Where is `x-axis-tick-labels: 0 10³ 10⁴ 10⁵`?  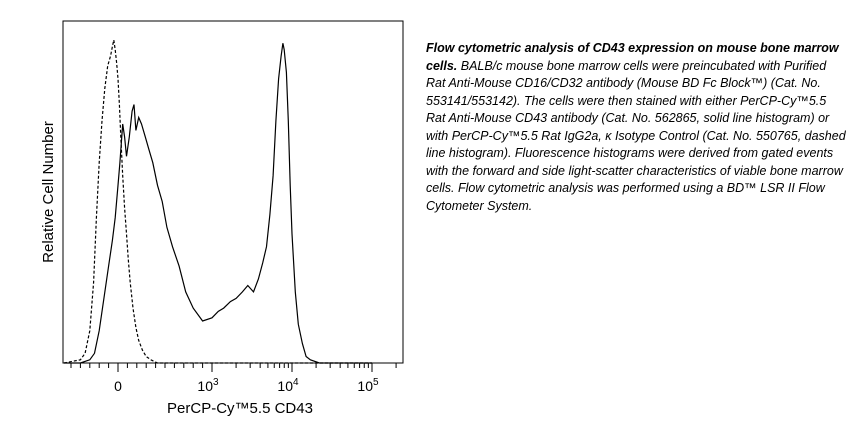
x-axis-tick-labels: 0 10³ 10⁴ 10⁵ is located at coordinates (246, 385).